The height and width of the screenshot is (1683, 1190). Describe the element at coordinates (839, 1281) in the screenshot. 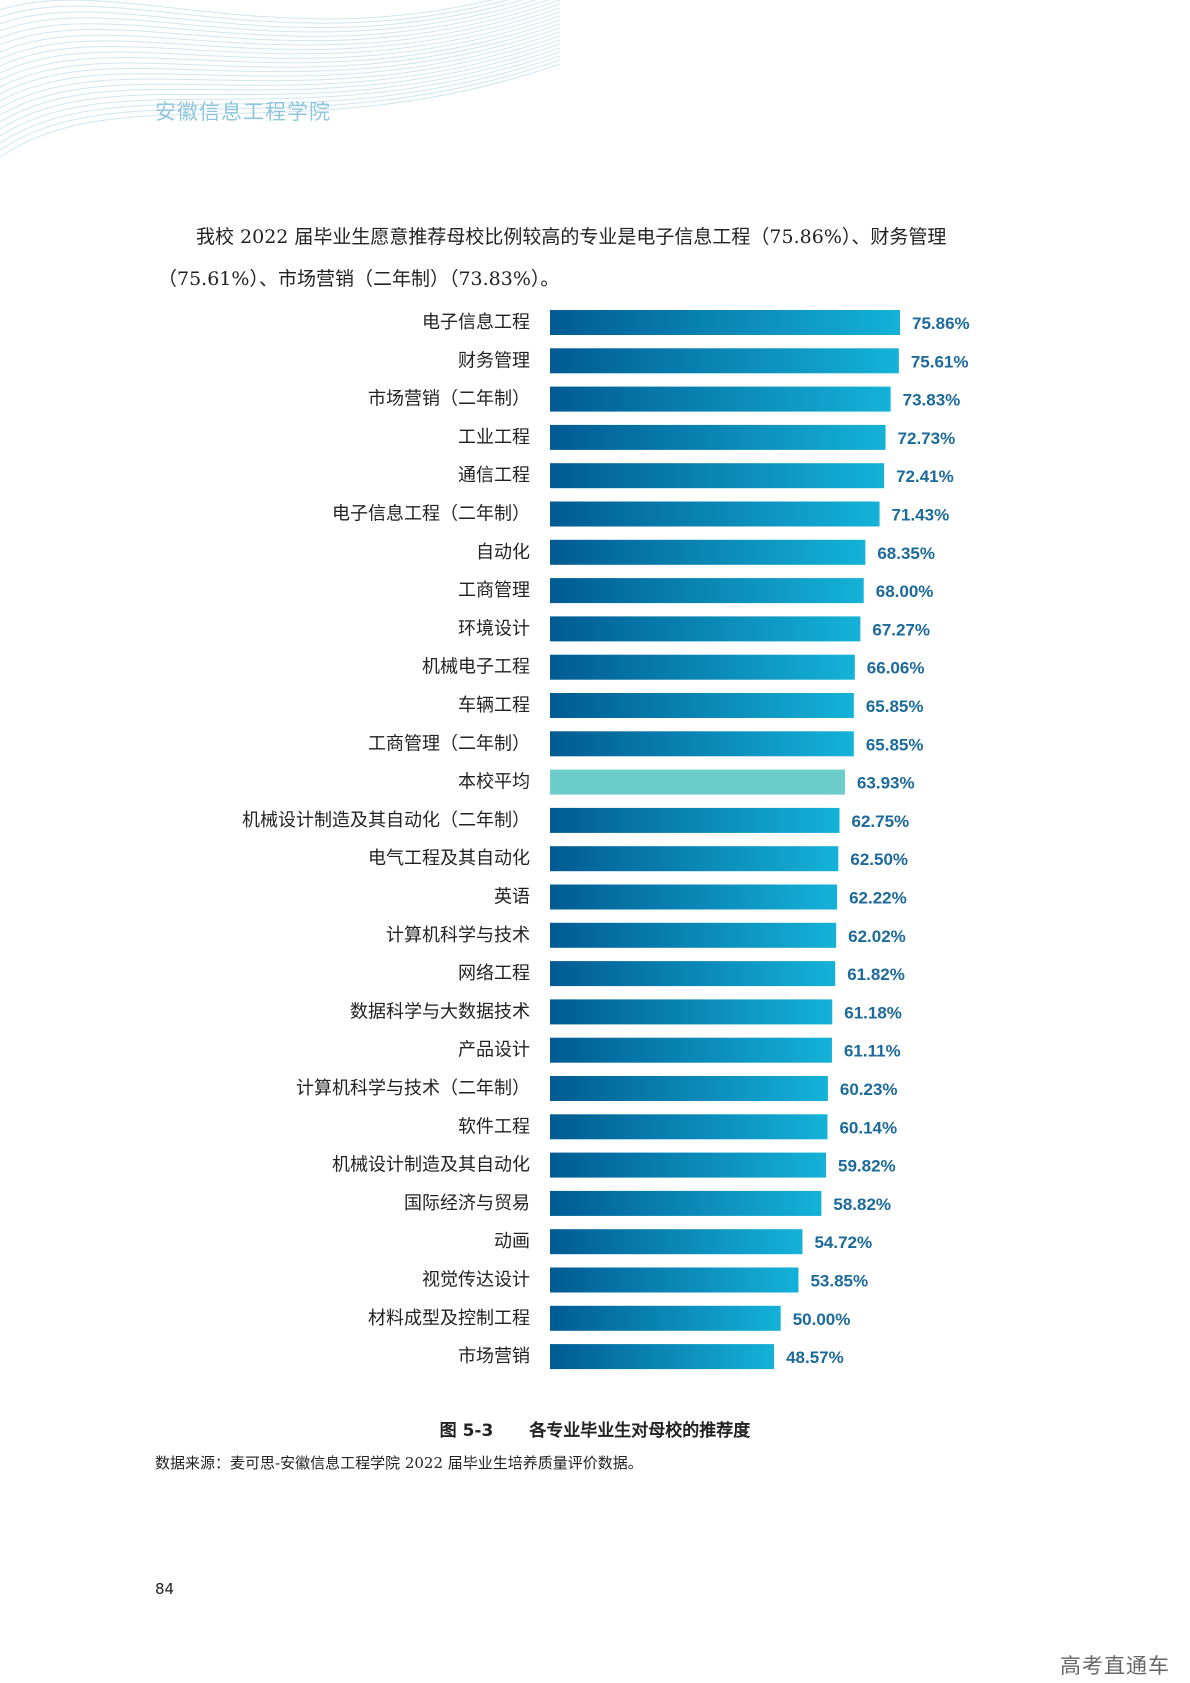

I see `value-label: 53.85%` at that location.